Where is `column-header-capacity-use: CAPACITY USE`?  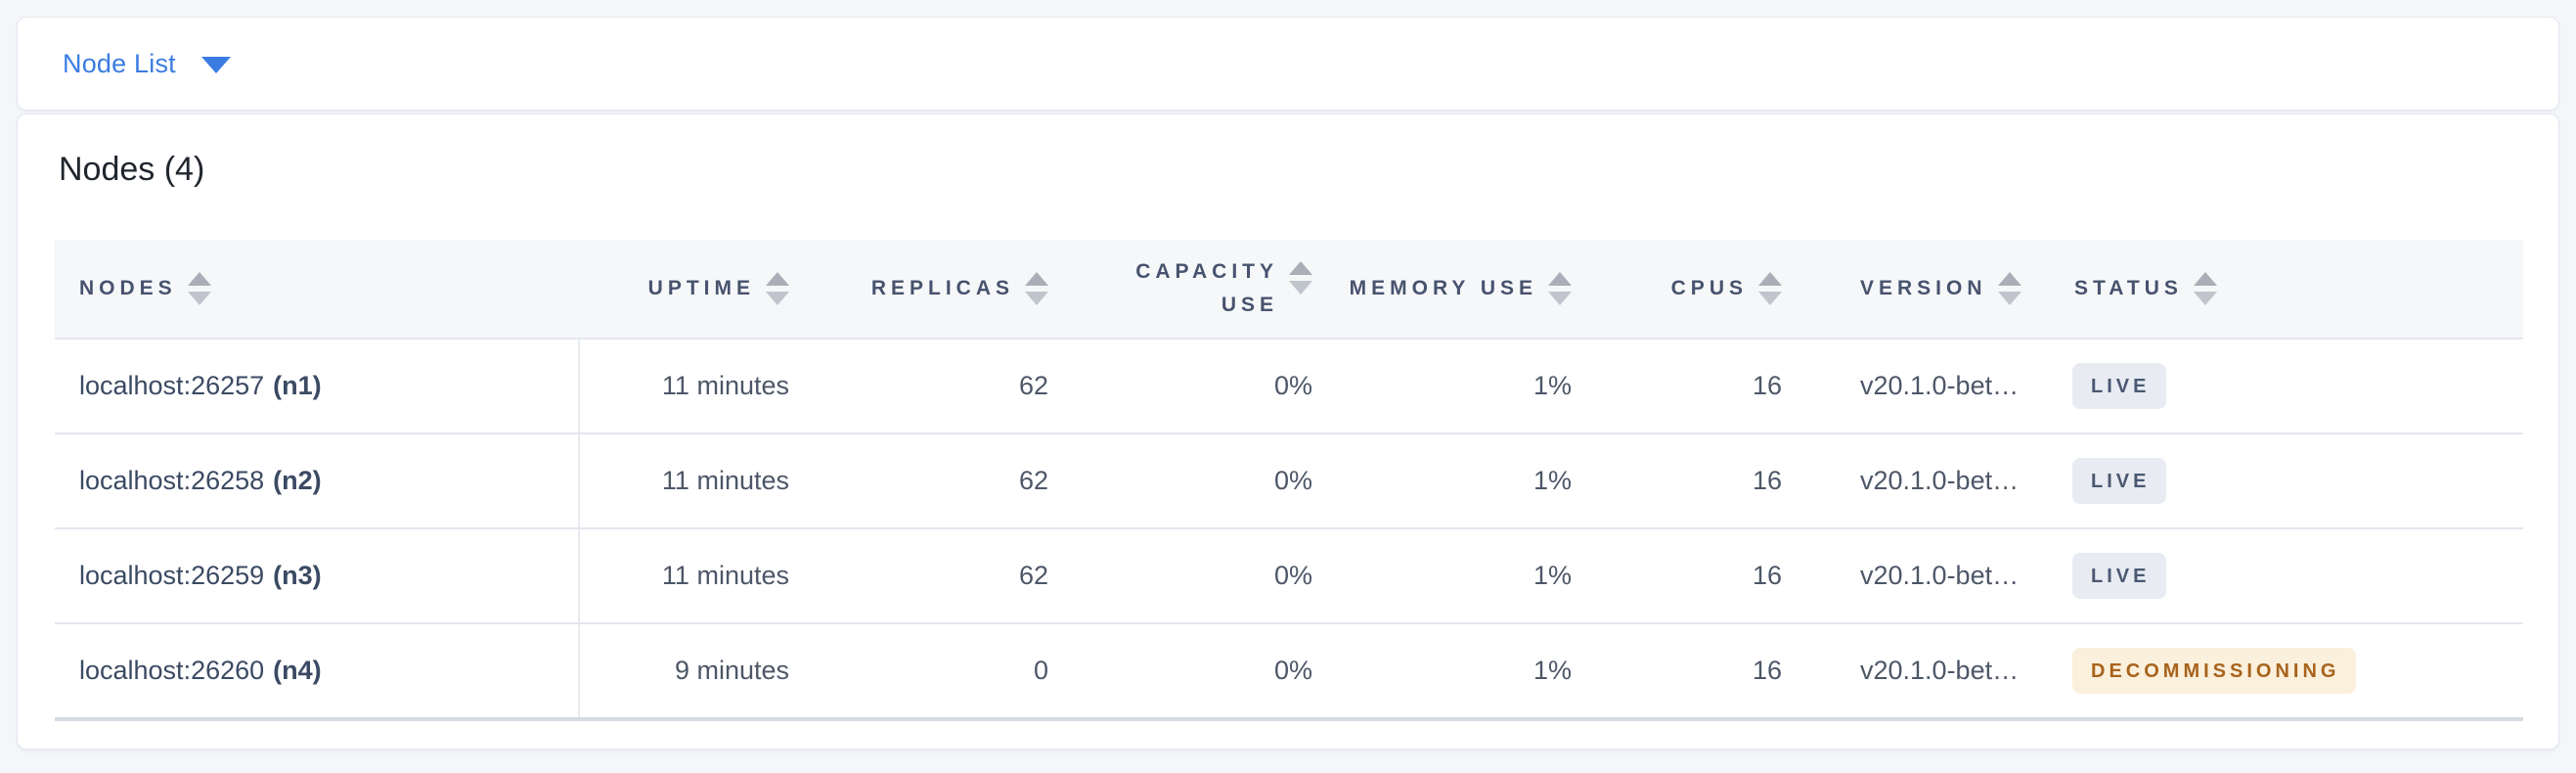 column-header-capacity-use: CAPACITY USE is located at coordinates (1194, 289).